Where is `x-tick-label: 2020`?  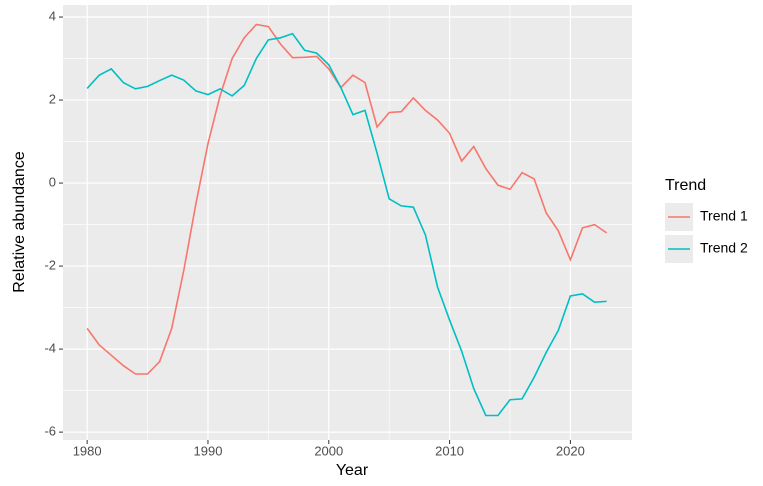
x-tick-label: 2020 is located at coordinates (570, 450).